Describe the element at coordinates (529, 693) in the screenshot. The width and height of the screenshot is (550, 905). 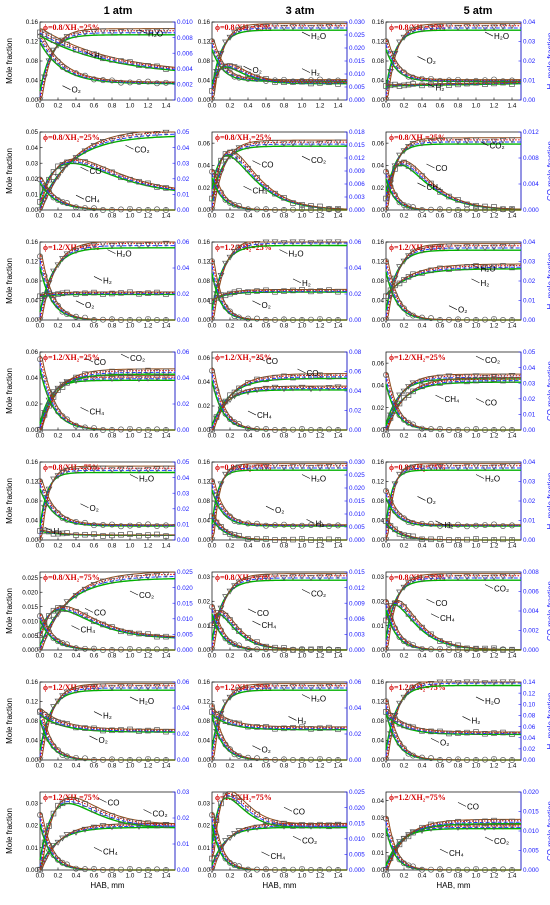
I see `right-y-tick-label: 0.12` at that location.